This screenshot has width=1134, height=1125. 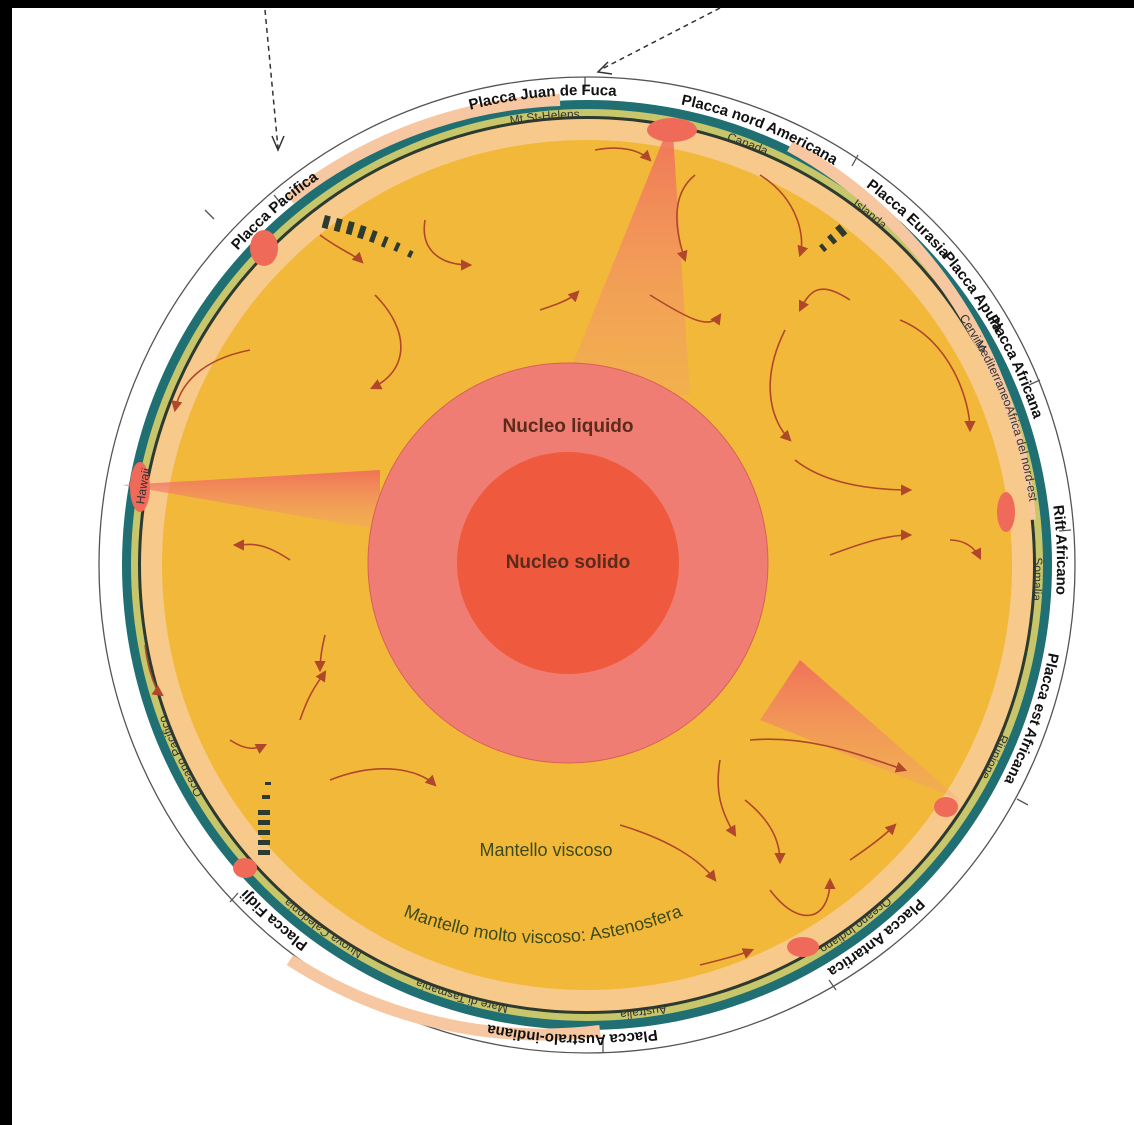 What do you see at coordinates (545, 850) in the screenshot?
I see `viscous-mantle-label: Mantello viscoso` at bounding box center [545, 850].